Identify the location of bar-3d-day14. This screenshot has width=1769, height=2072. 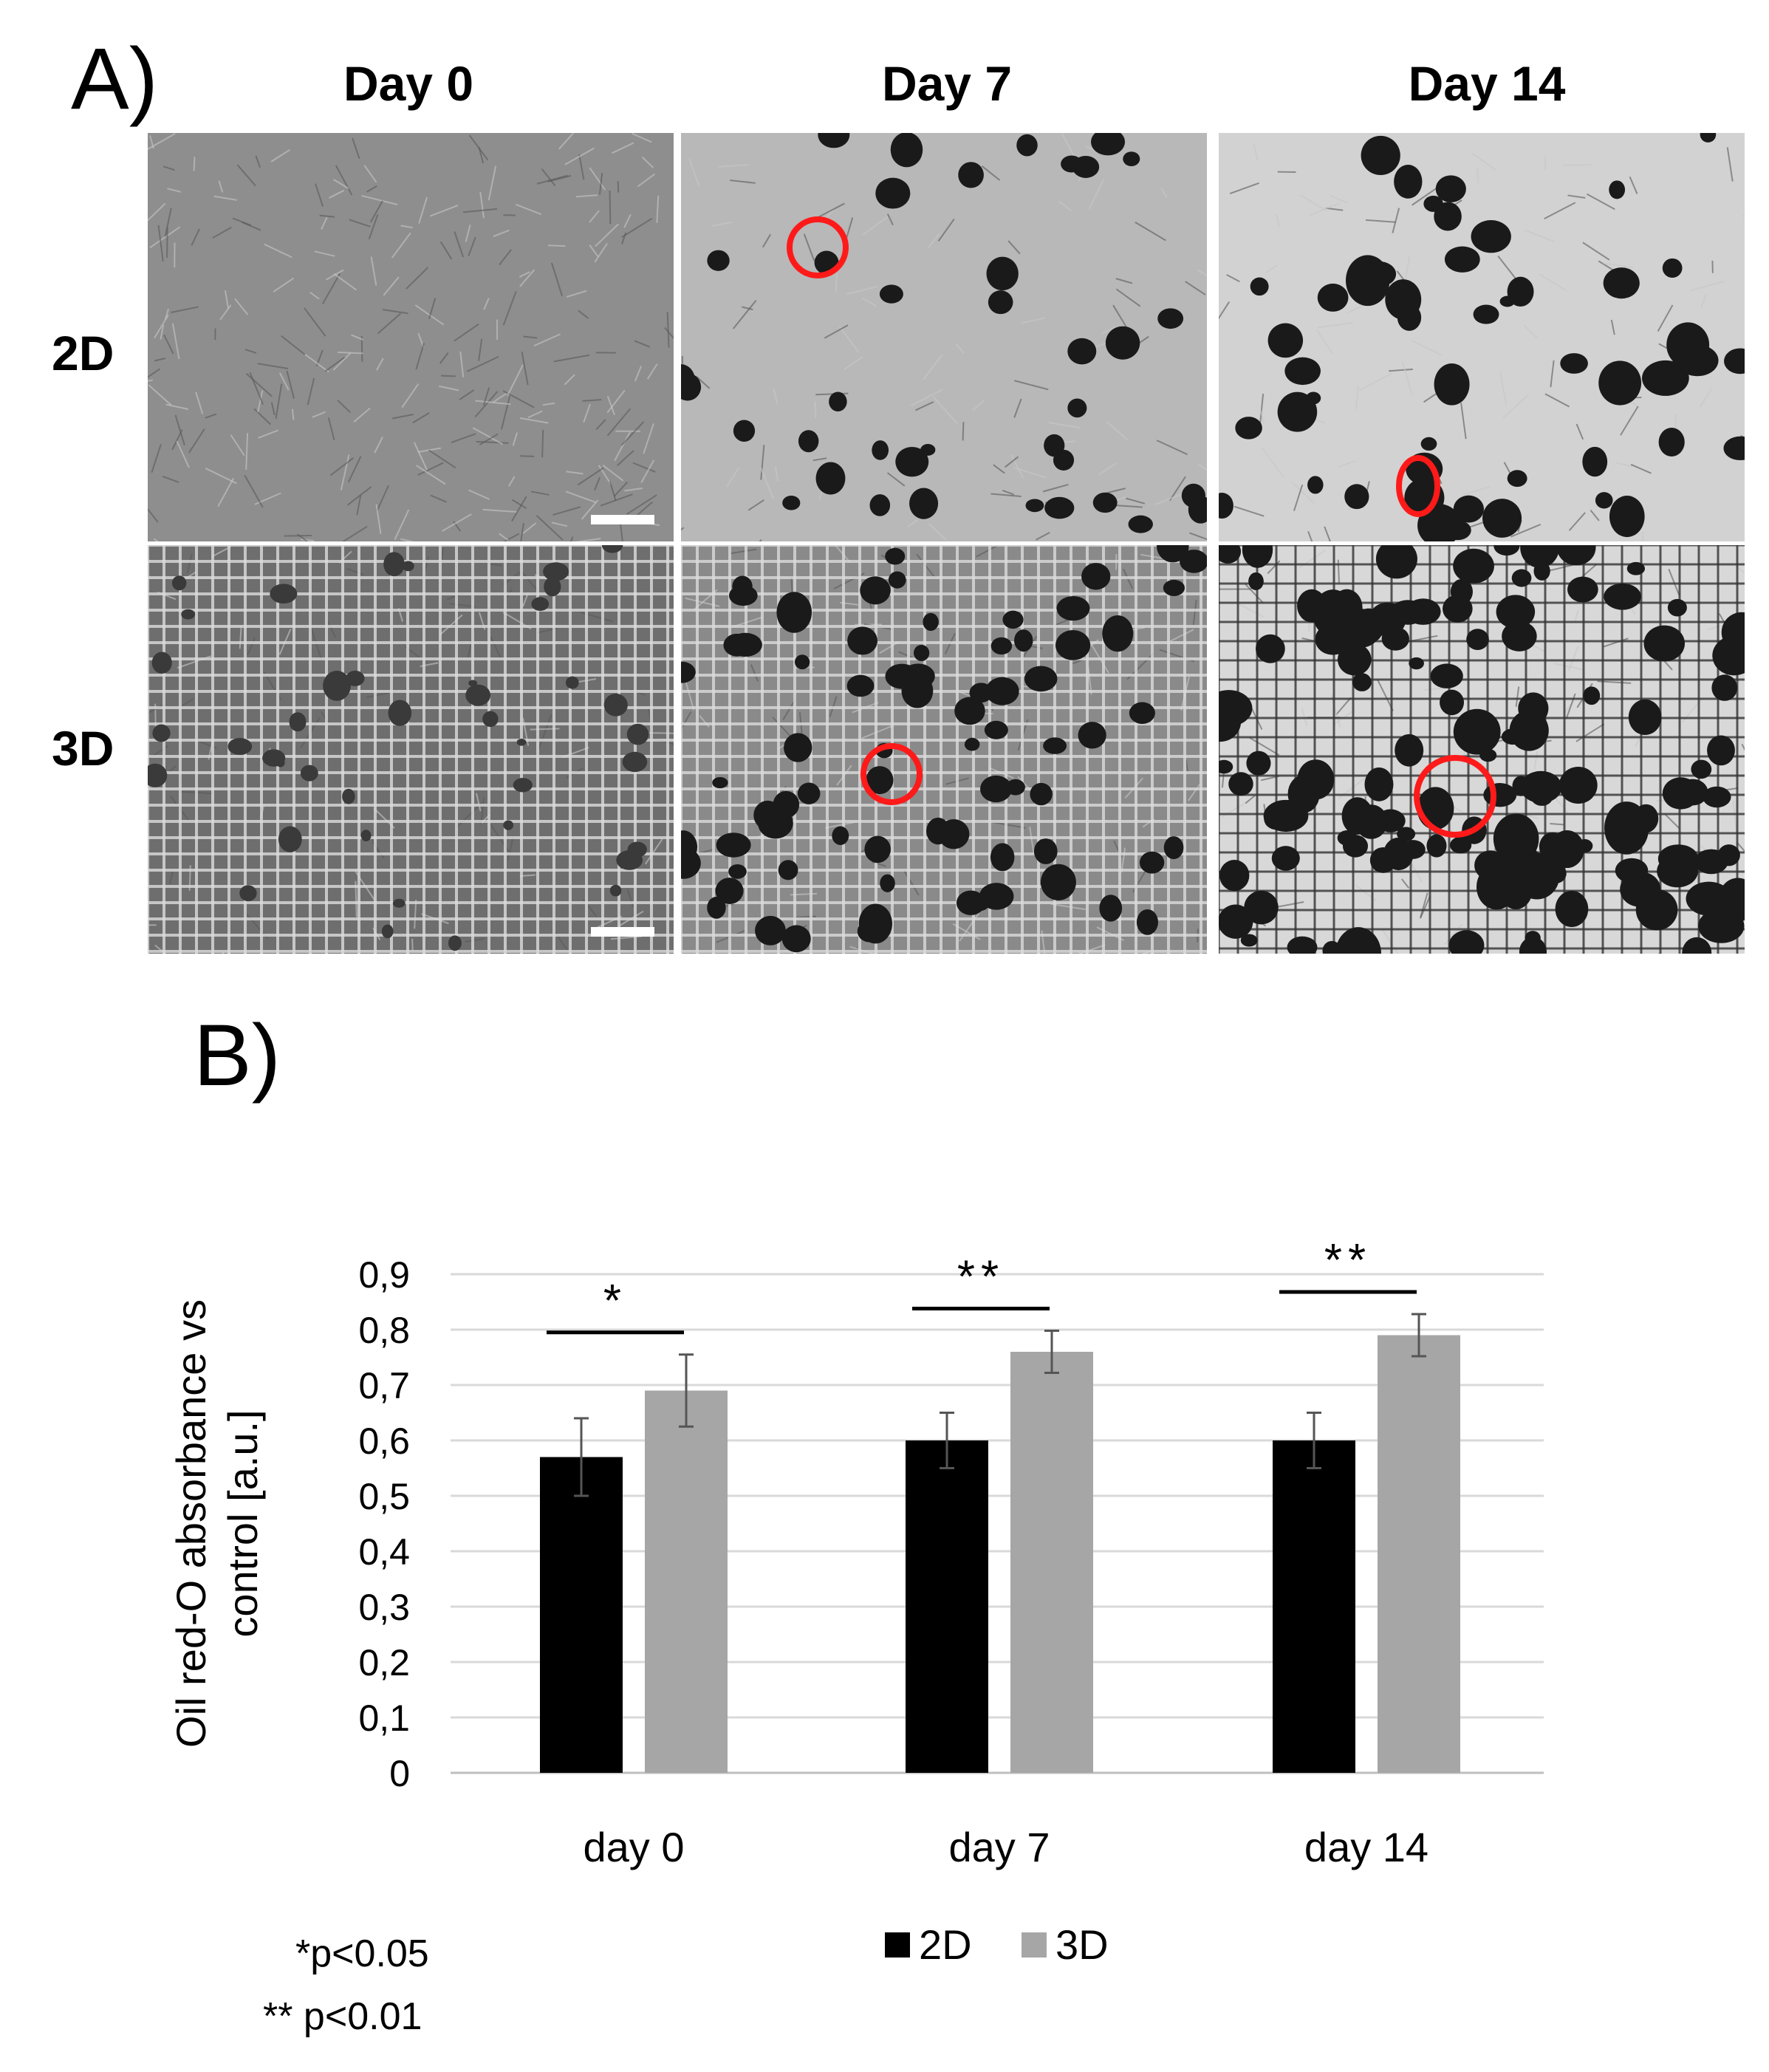
(1419, 1554).